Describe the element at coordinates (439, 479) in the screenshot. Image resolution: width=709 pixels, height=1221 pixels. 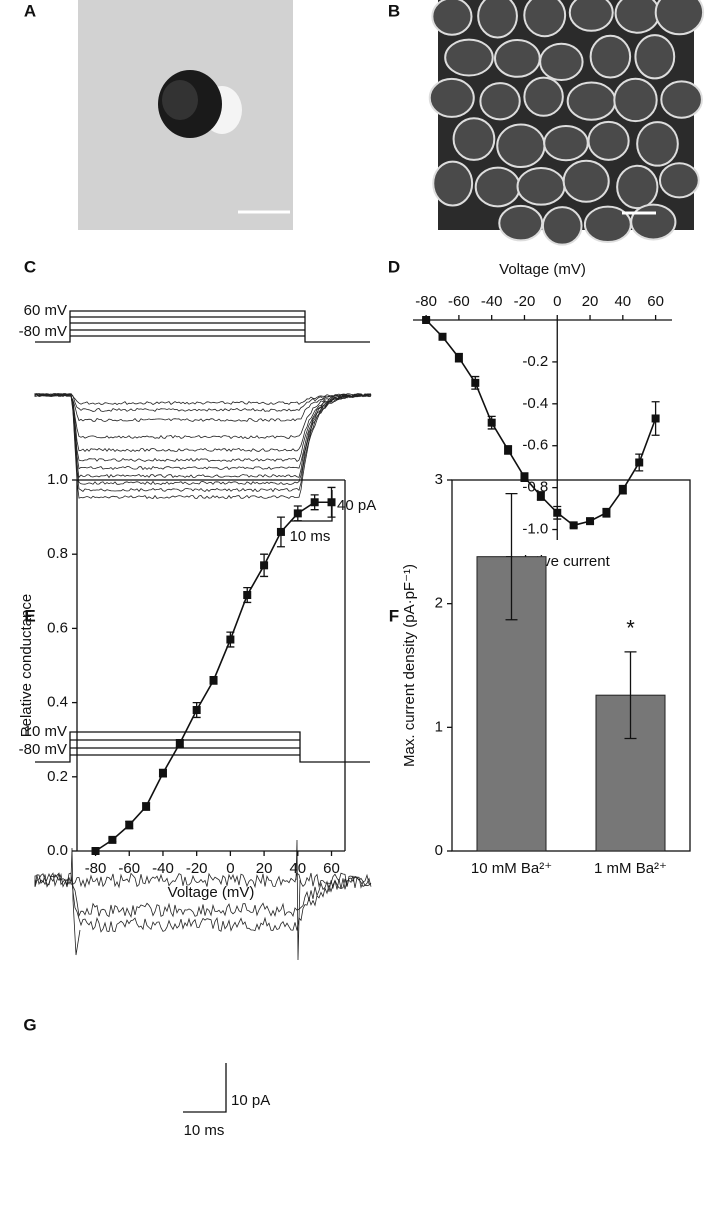
I see `y-tick-label: 3` at that location.